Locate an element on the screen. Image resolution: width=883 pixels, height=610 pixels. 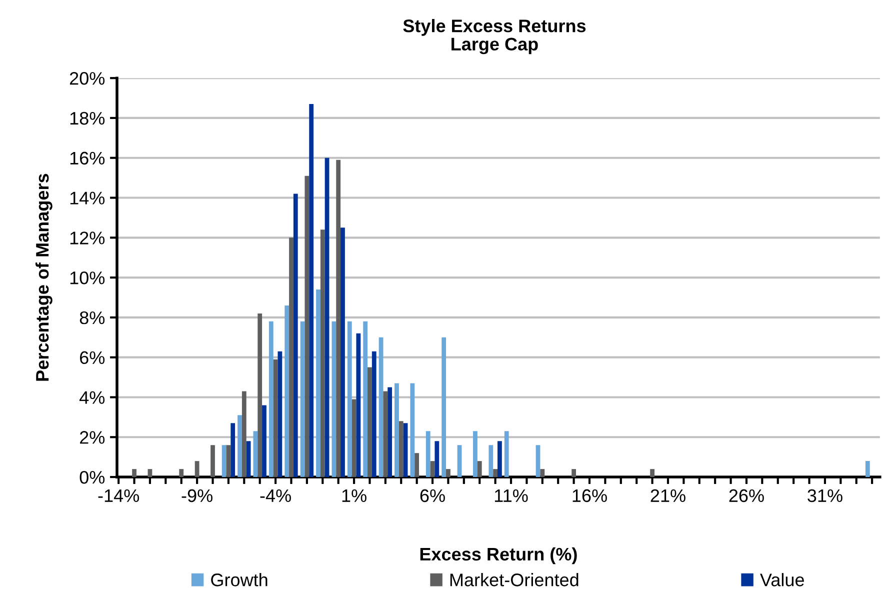
legend-label: Growth is located at coordinates (239, 579).